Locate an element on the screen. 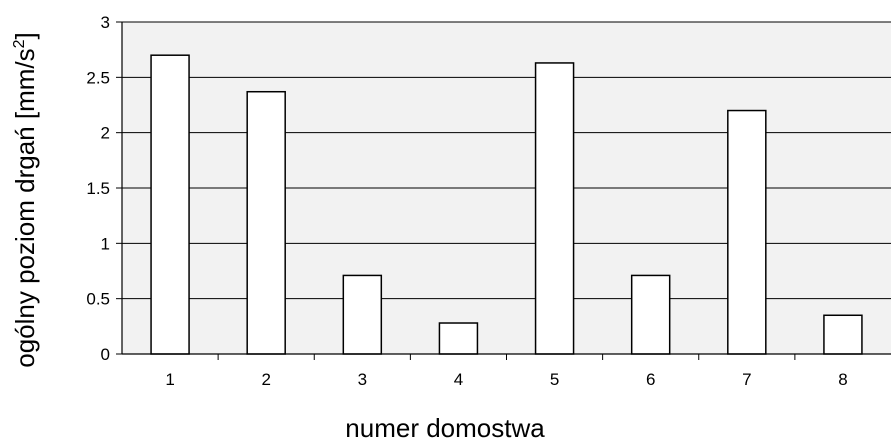  y-tick-label: 1 is located at coordinates (105, 243).